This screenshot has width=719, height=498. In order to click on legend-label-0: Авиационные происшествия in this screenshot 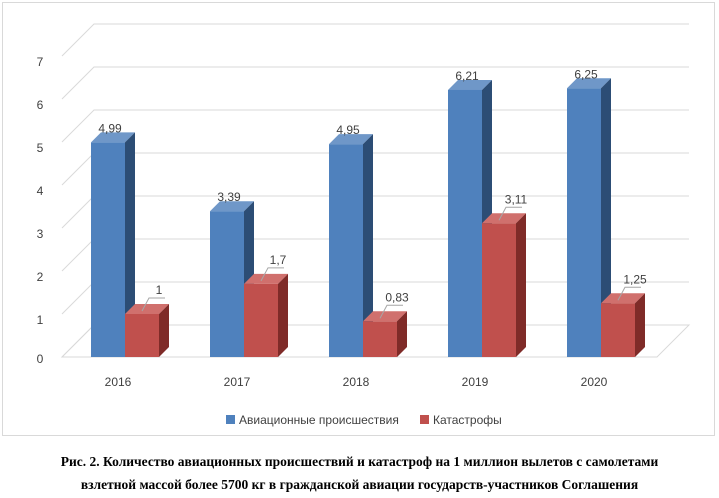, I will do `click(319, 420)`.